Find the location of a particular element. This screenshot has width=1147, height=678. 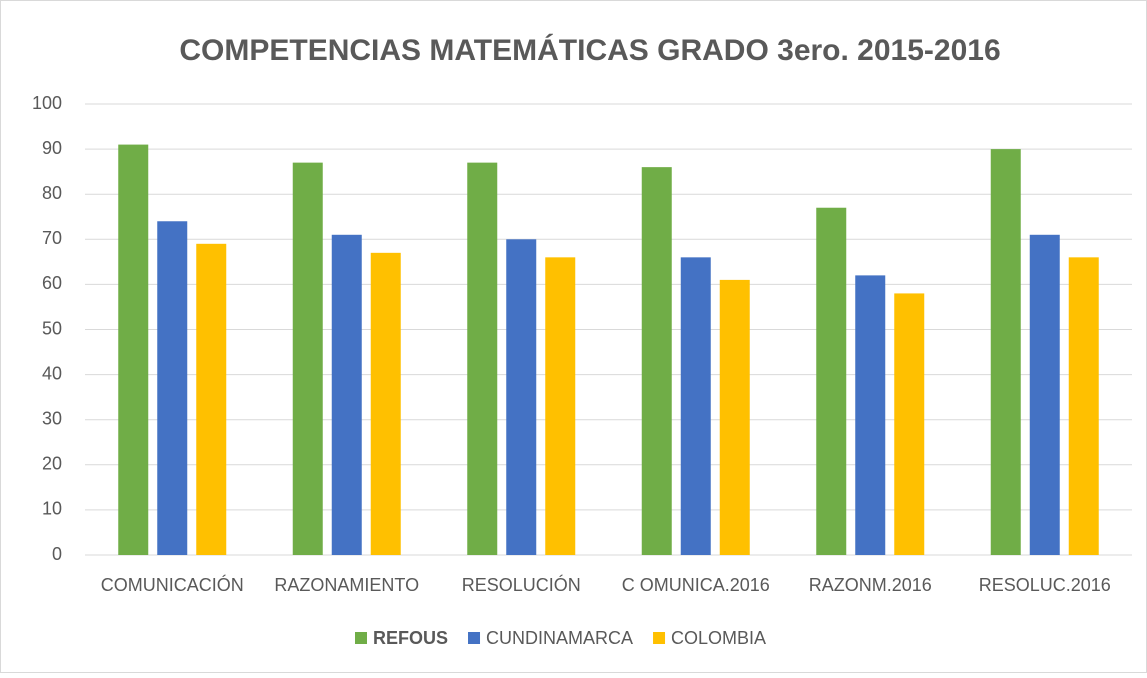

y-tick-label: 0 is located at coordinates (57, 554).